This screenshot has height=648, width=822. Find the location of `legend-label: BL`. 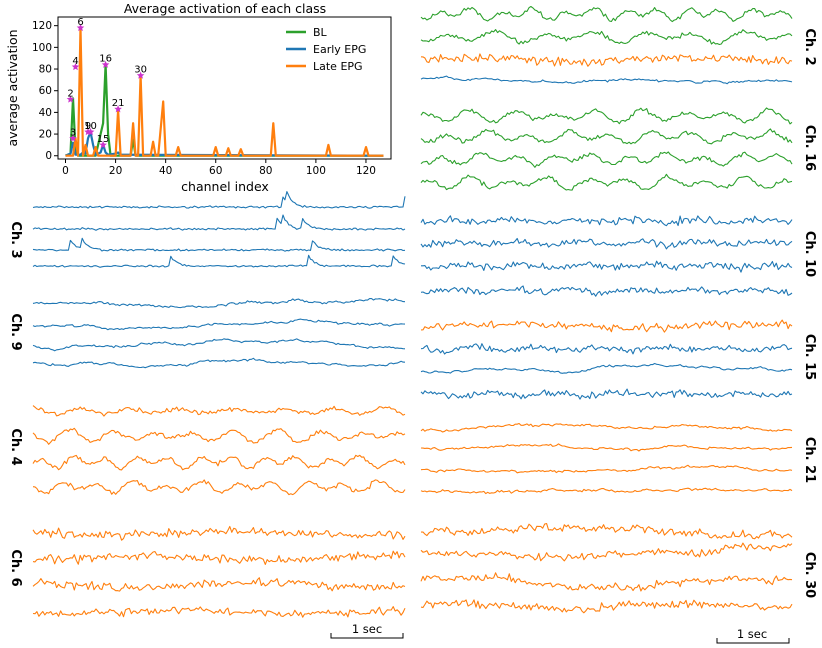

legend-label: BL is located at coordinates (320, 32).